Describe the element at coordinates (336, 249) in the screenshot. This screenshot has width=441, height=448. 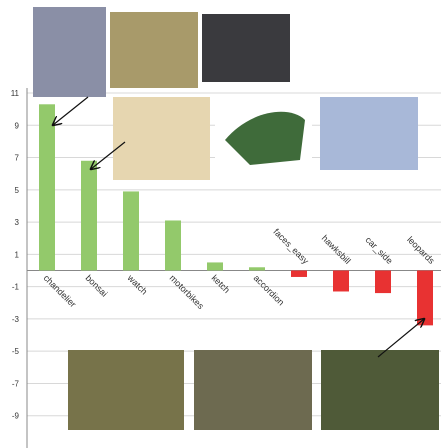
I see `x-tick-label: hawksbill` at that location.